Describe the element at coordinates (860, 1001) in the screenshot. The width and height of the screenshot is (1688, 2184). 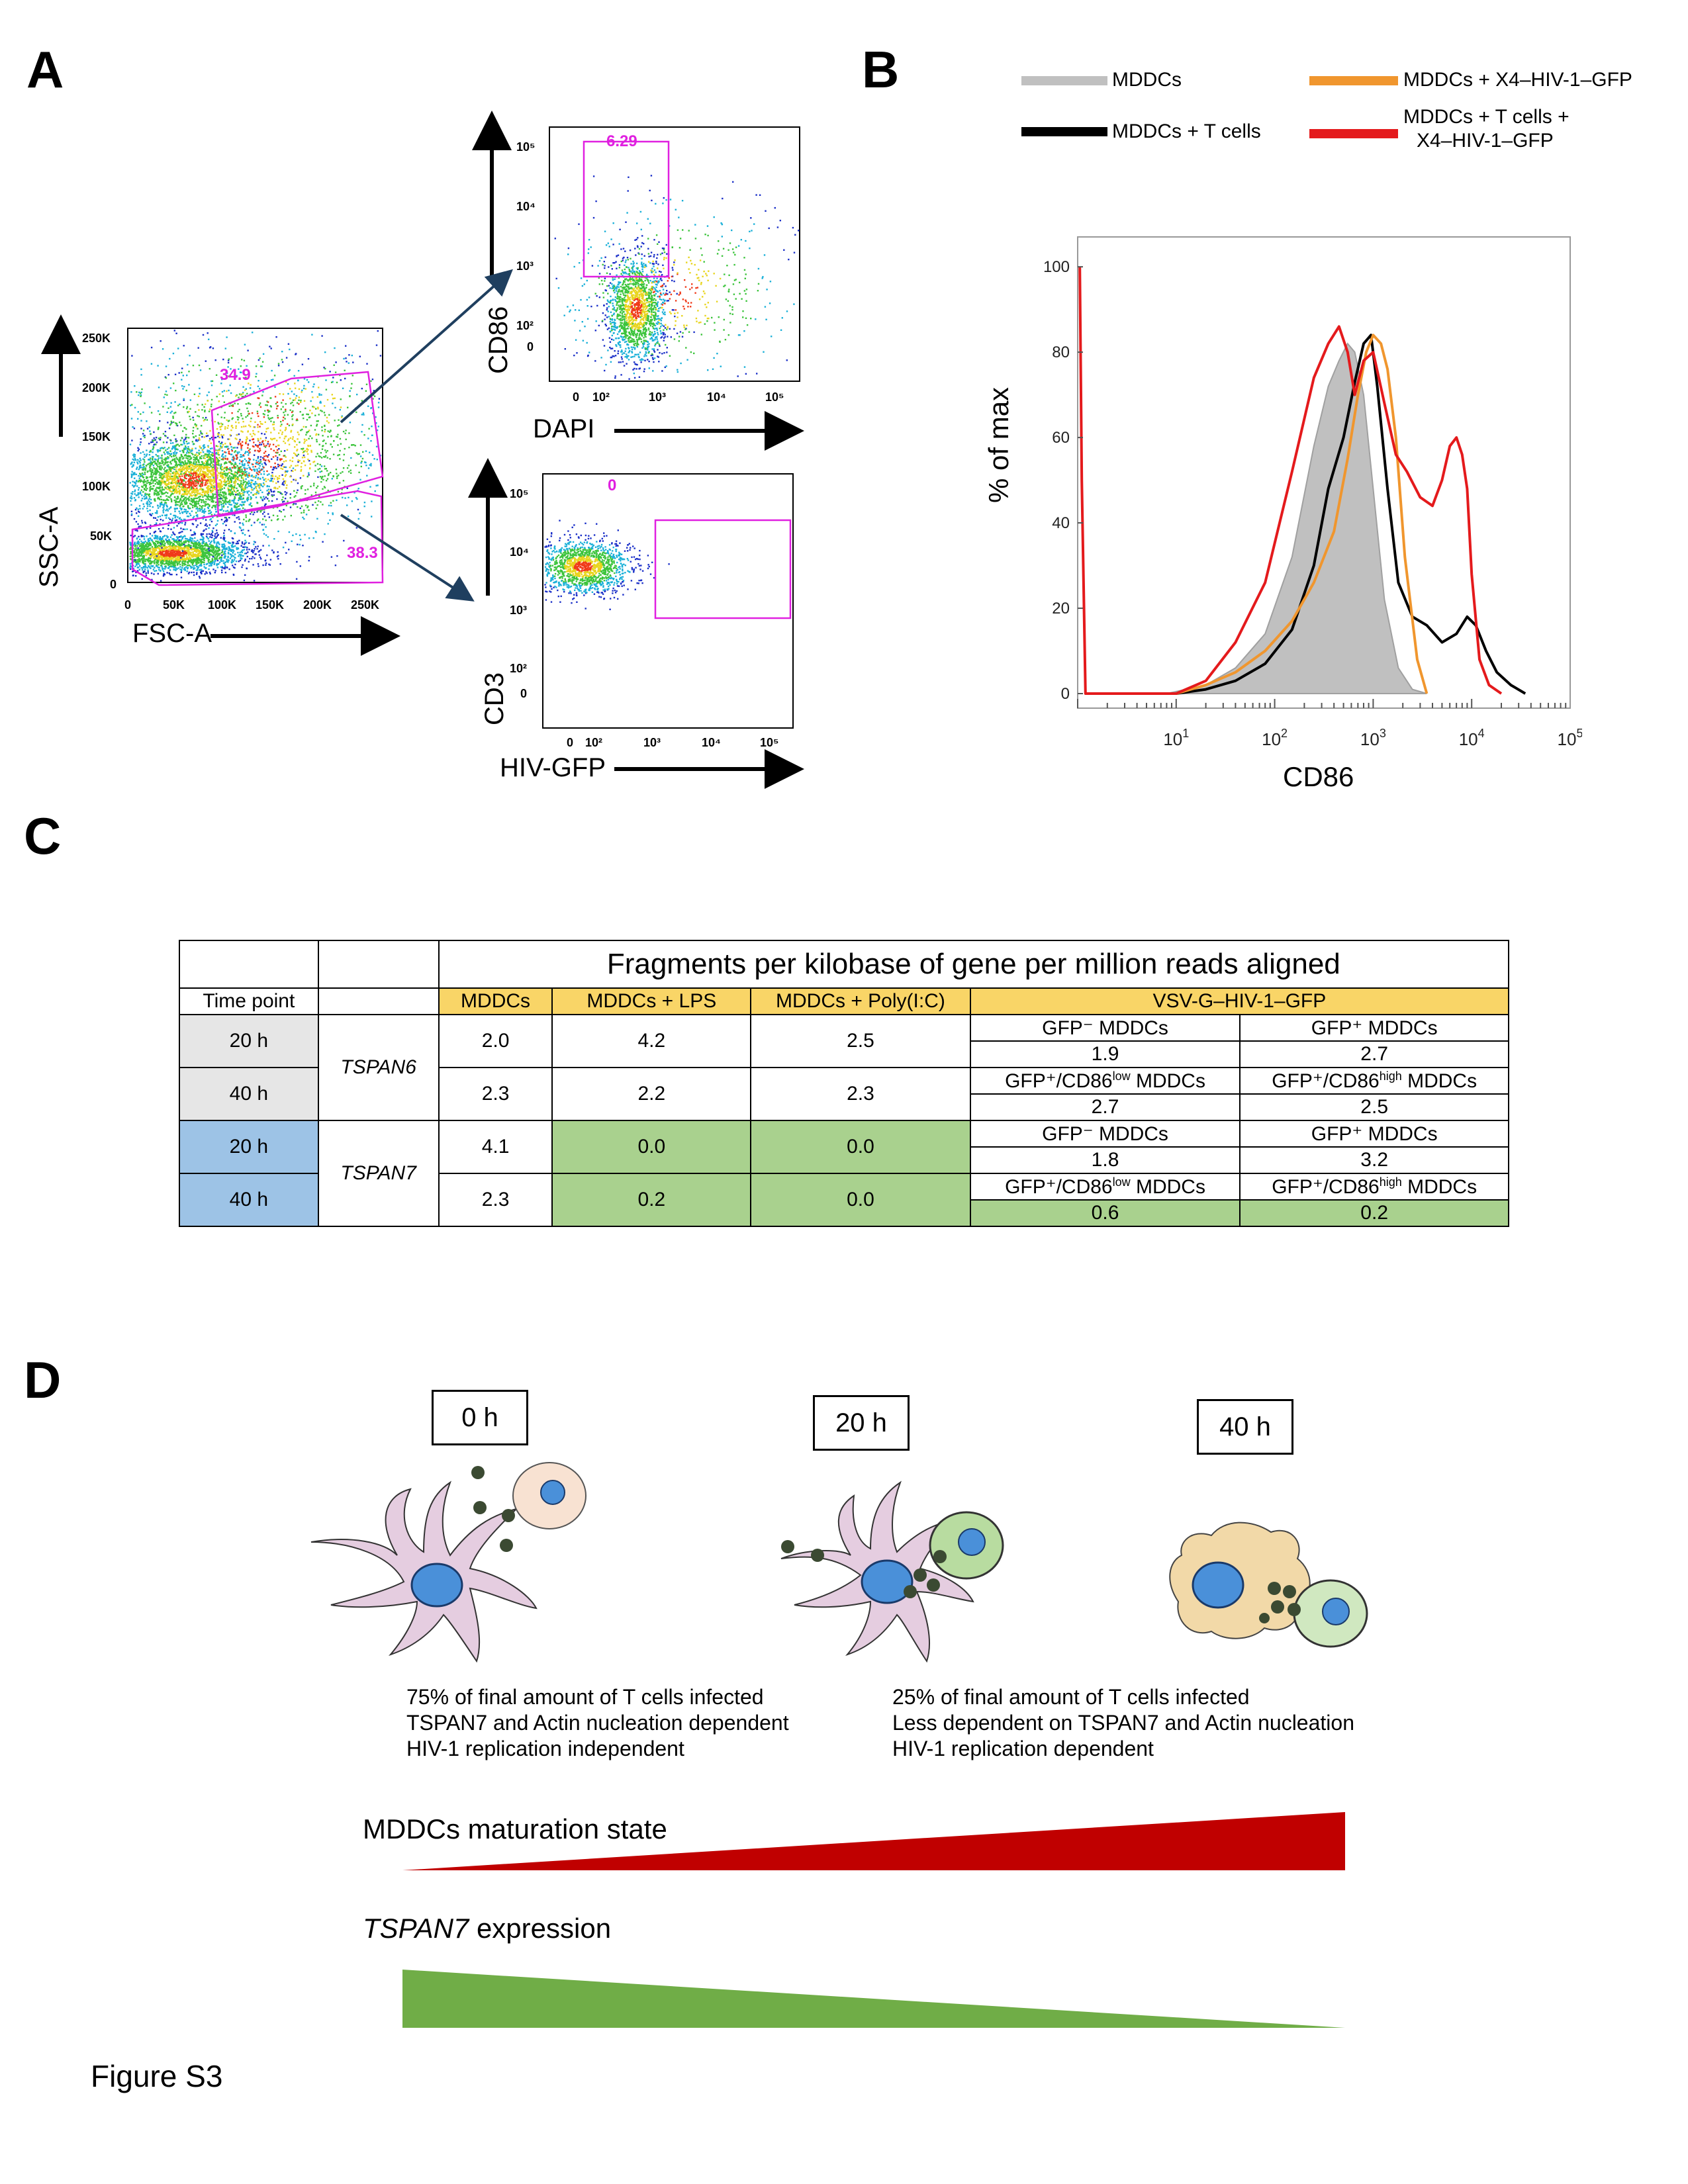
I see `header-mddcs-polyic: MDDCs + Poly(I:C)` at that location.